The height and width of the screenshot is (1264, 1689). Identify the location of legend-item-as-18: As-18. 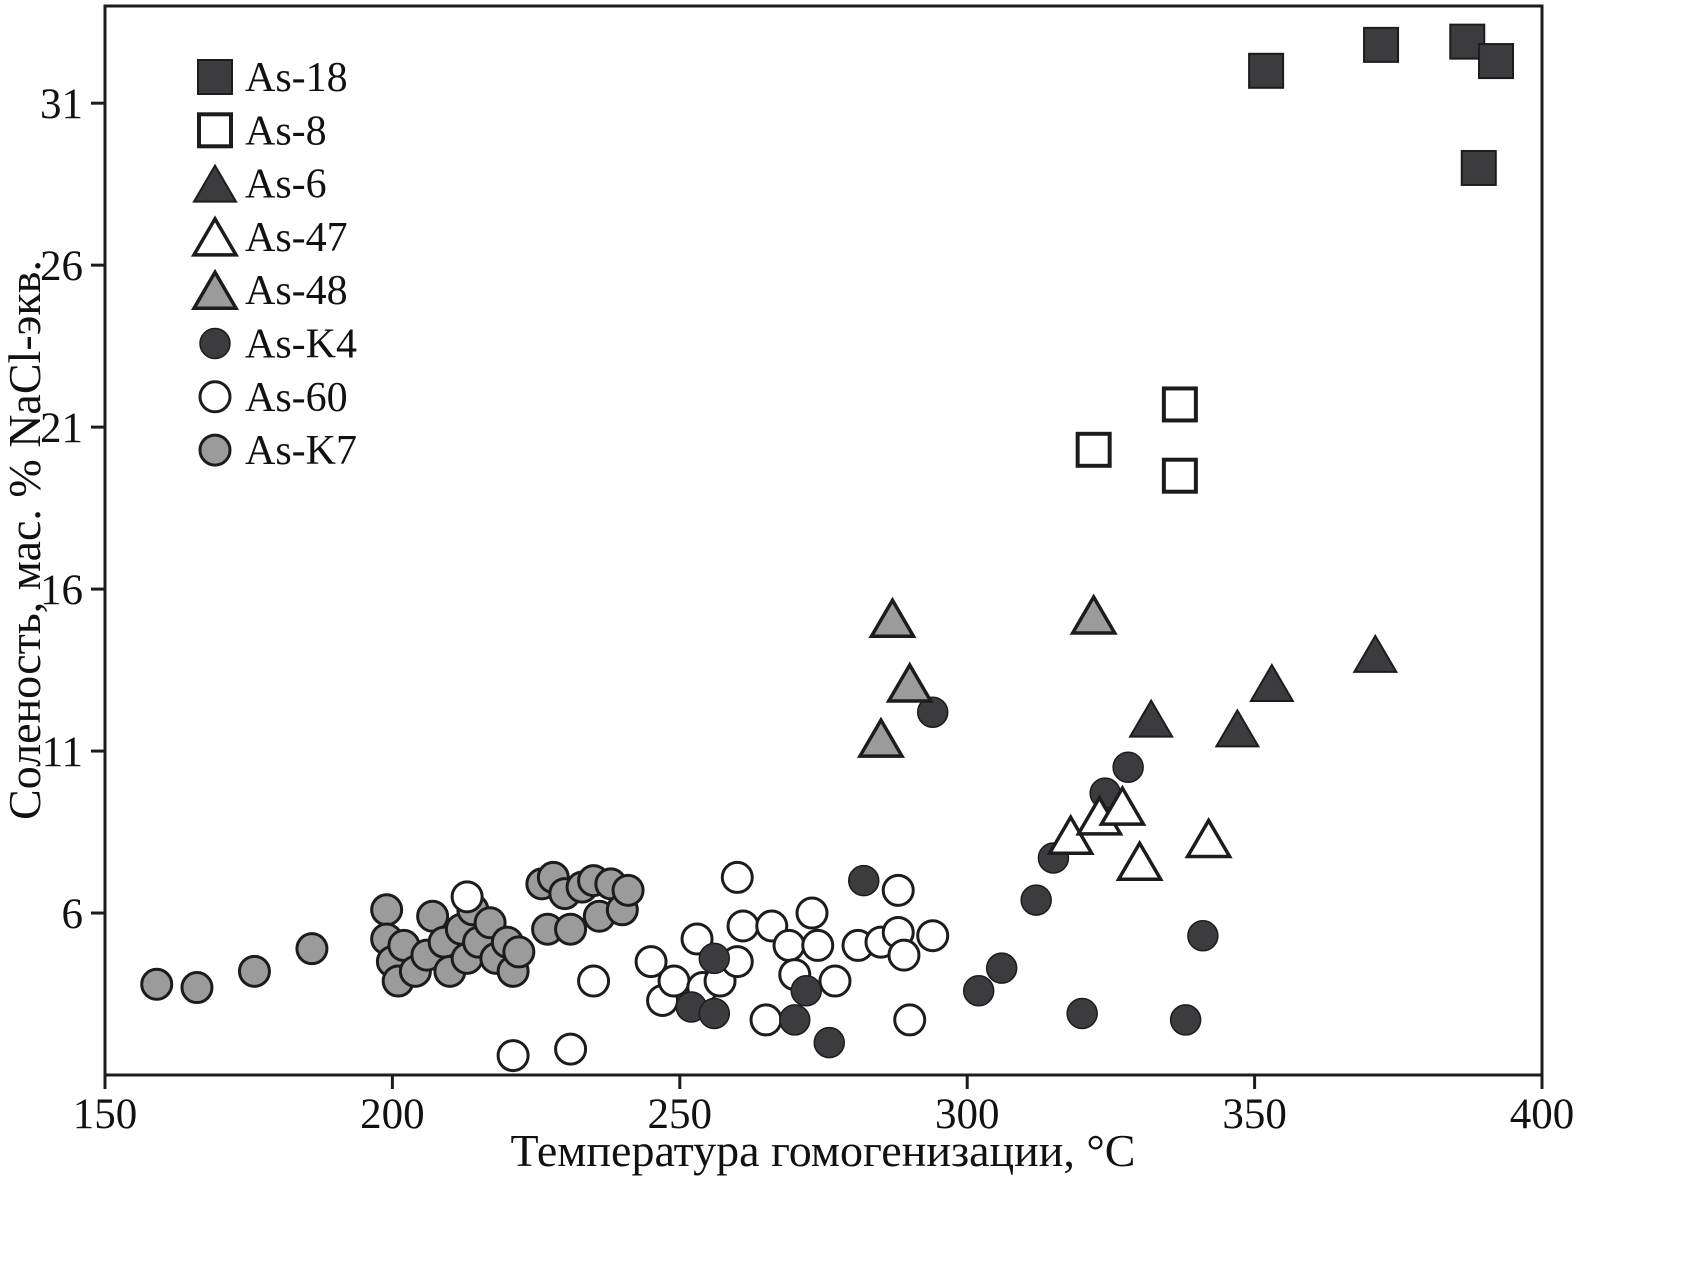
(272, 78).